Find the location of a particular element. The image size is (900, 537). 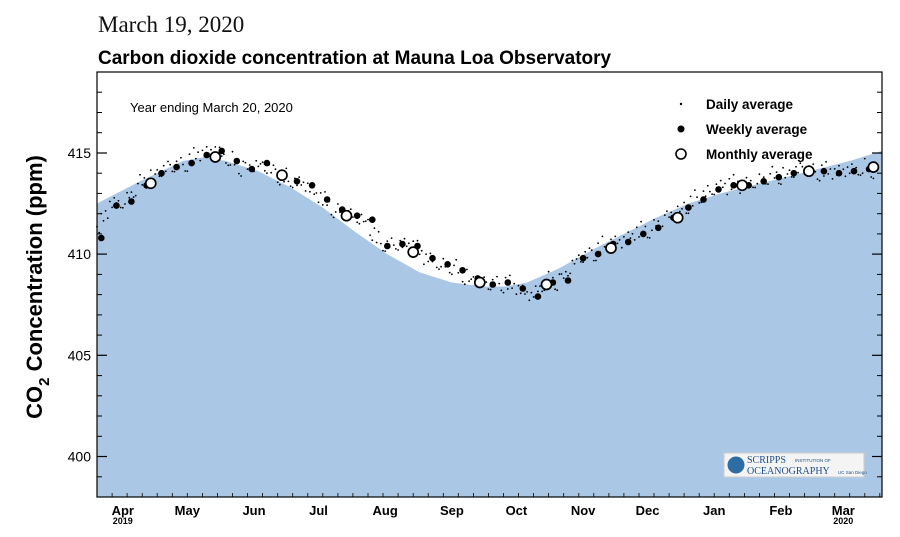

logo-box is located at coordinates (794, 465).